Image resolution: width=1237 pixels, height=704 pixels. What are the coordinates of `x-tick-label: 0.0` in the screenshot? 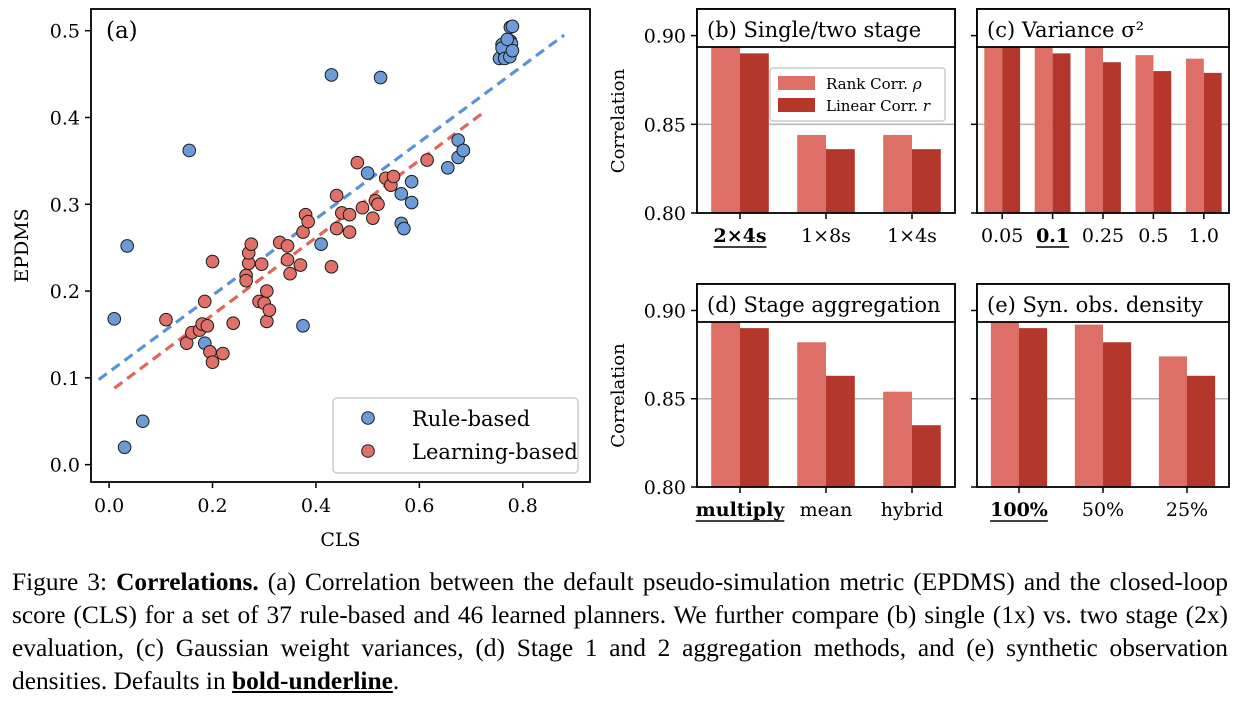 It's located at (109, 506).